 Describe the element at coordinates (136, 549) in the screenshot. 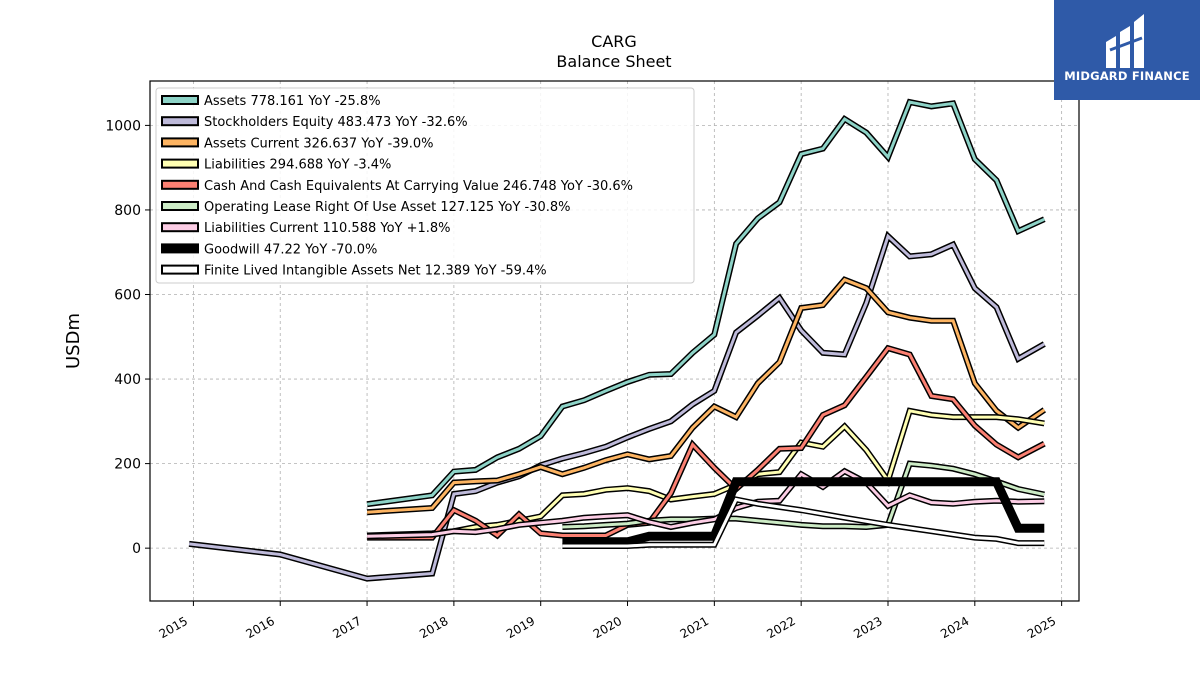

I see `y-tick-label: 0` at that location.